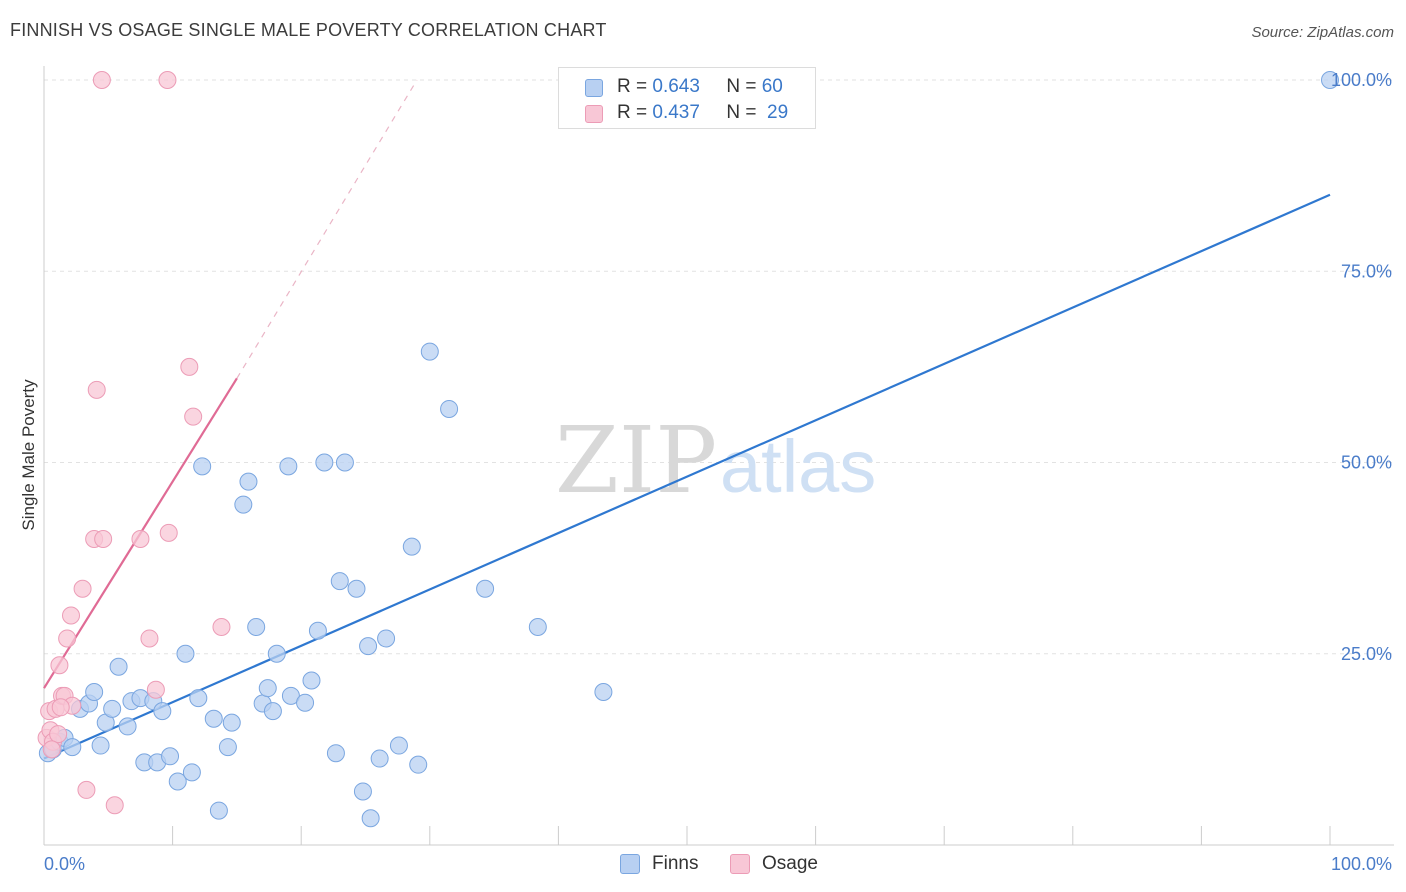  Describe the element at coordinates (1366, 271) in the screenshot. I see `y-tick-label-75: 75.0%` at that location.